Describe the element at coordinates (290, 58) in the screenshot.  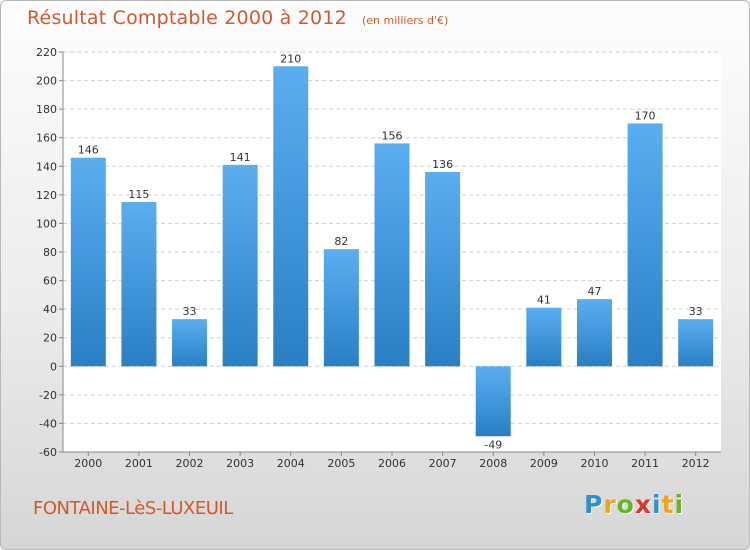
I see `value-label: 210` at that location.